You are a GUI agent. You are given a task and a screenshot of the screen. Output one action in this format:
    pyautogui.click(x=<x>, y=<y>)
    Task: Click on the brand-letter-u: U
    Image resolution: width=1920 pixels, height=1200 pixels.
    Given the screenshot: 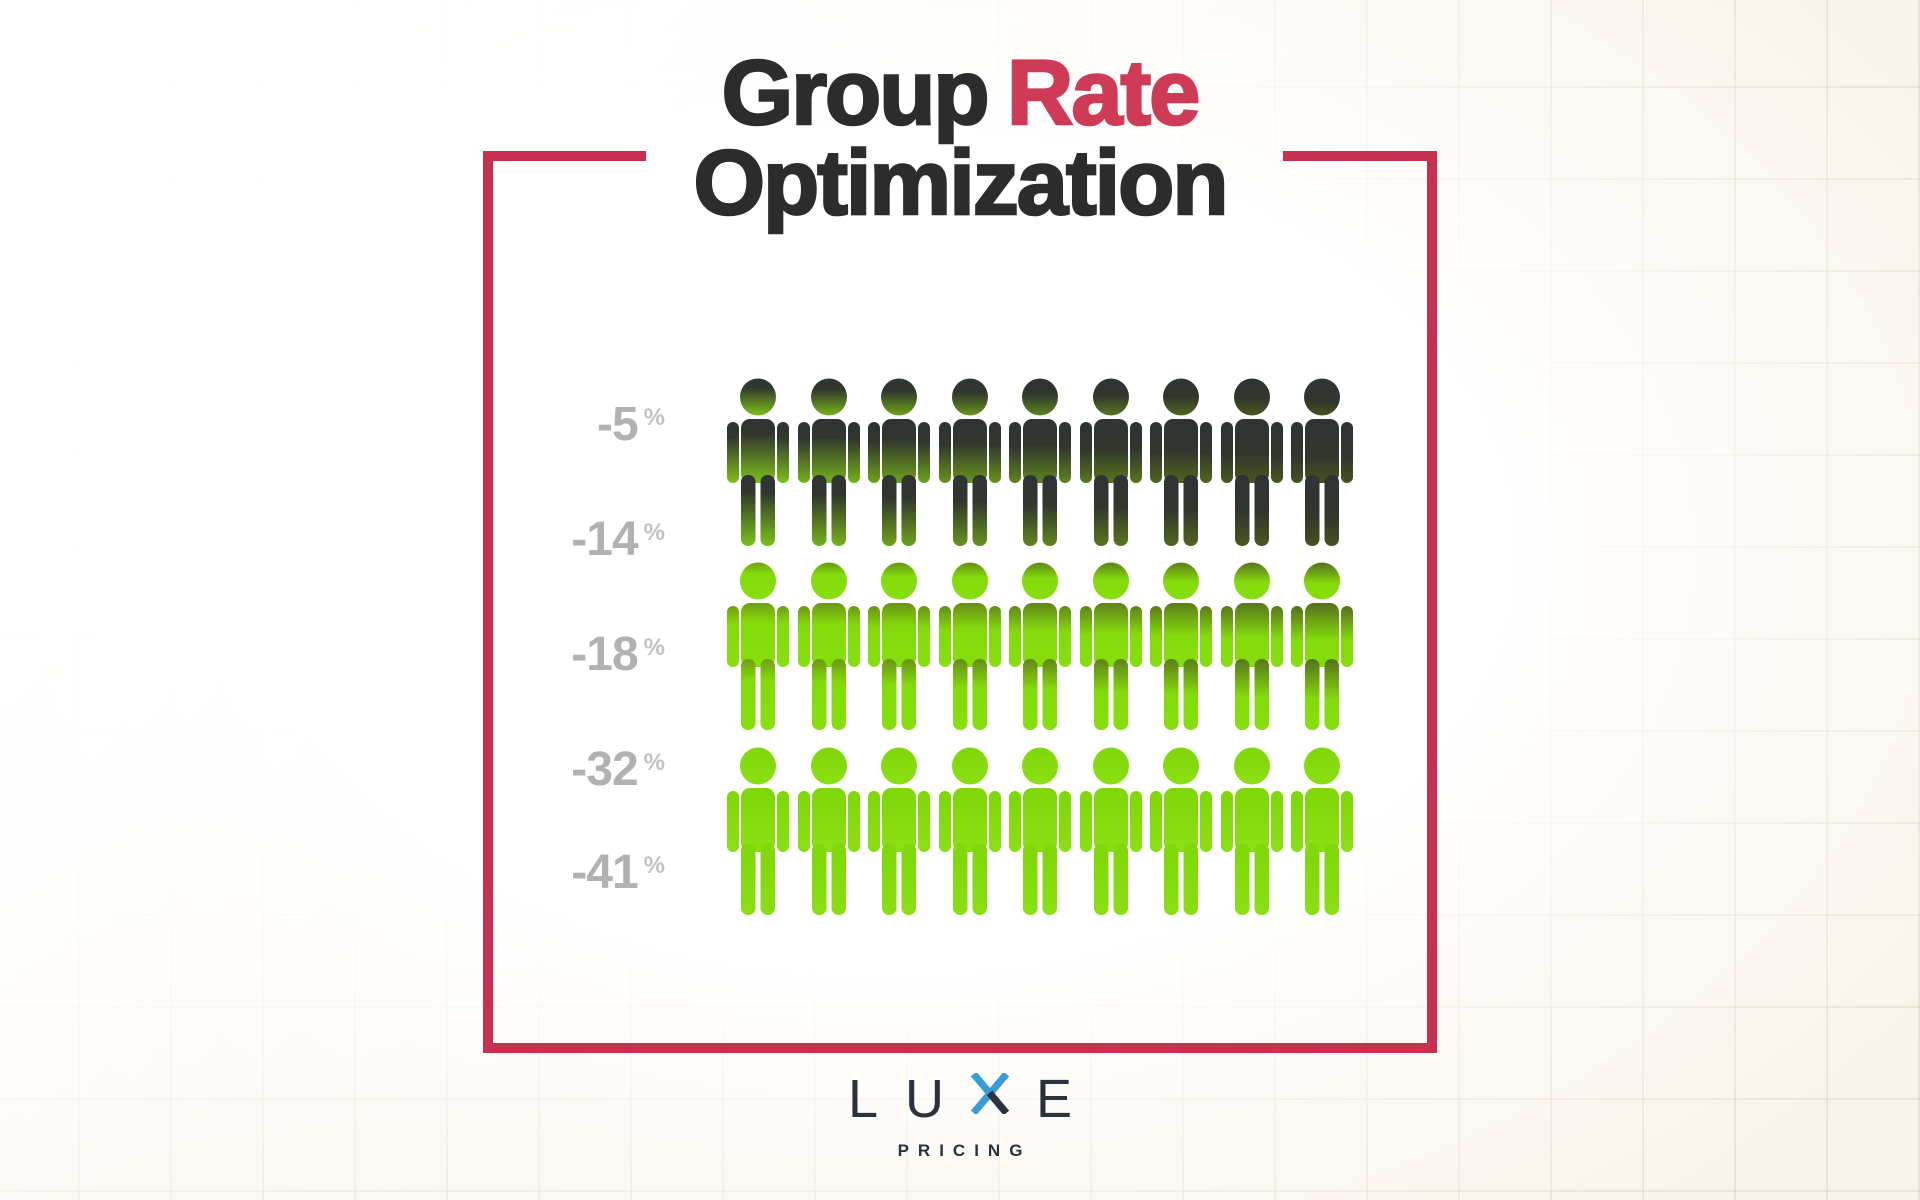 What is the action you would take?
    pyautogui.click(x=924, y=1099)
    